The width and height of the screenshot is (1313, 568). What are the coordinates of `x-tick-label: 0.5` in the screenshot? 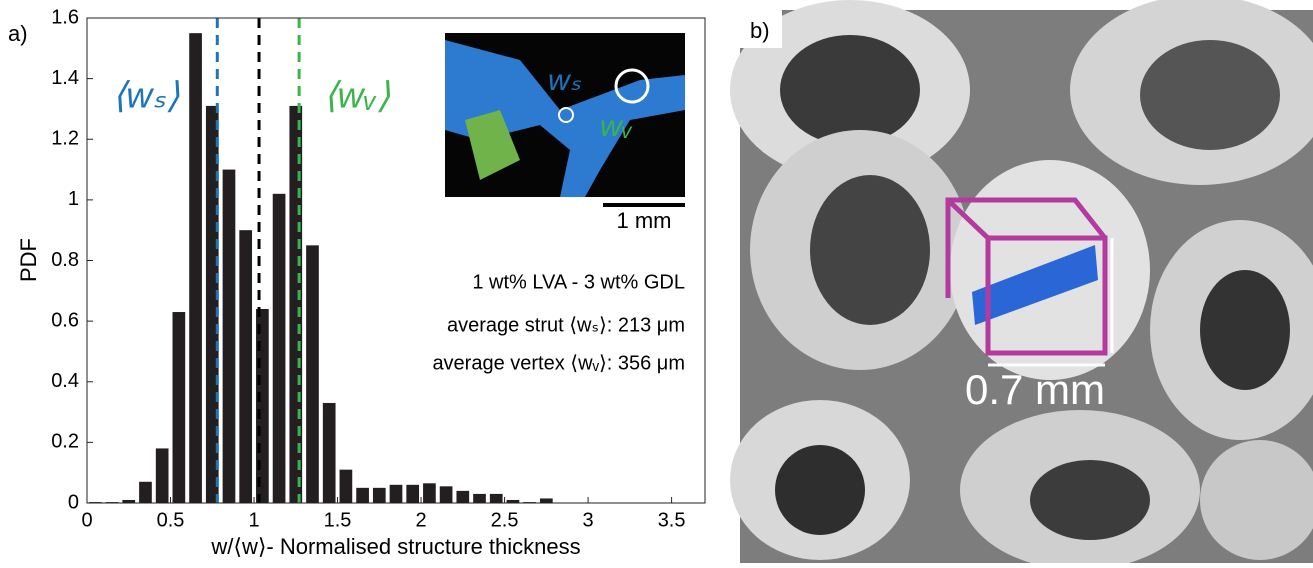 It's located at (171, 520).